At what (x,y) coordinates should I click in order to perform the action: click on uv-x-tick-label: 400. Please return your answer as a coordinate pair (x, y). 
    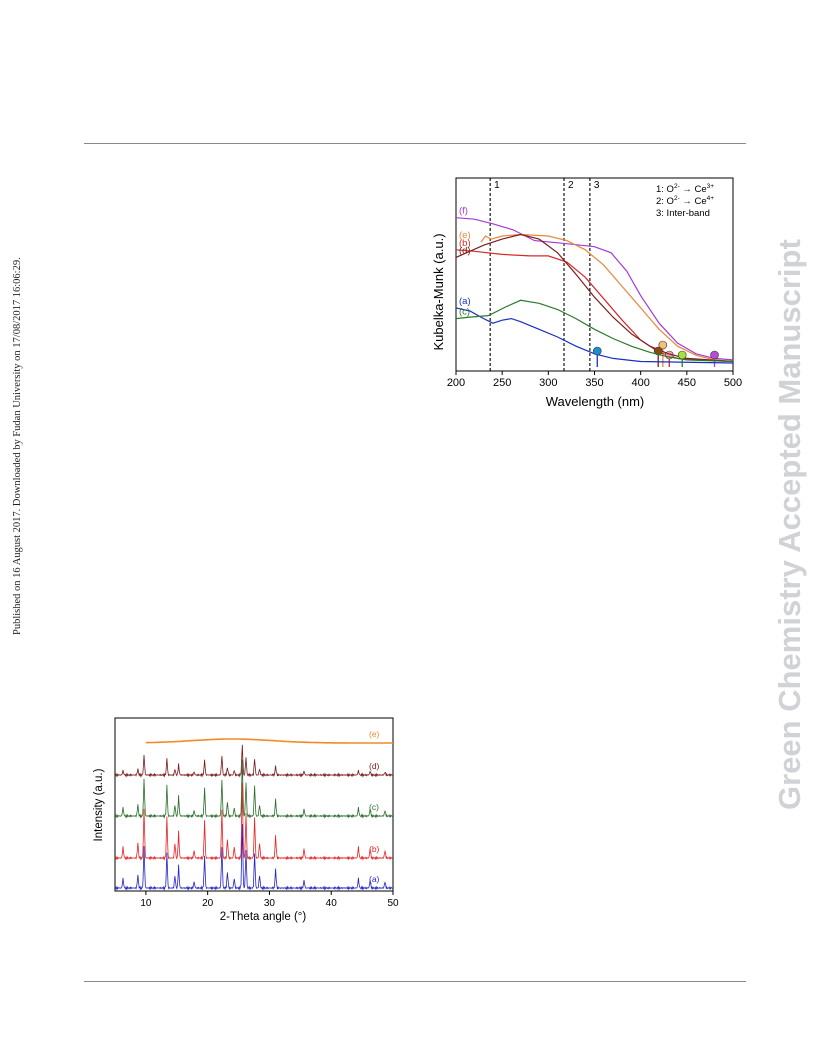
    Looking at the image, I should click on (640, 383).